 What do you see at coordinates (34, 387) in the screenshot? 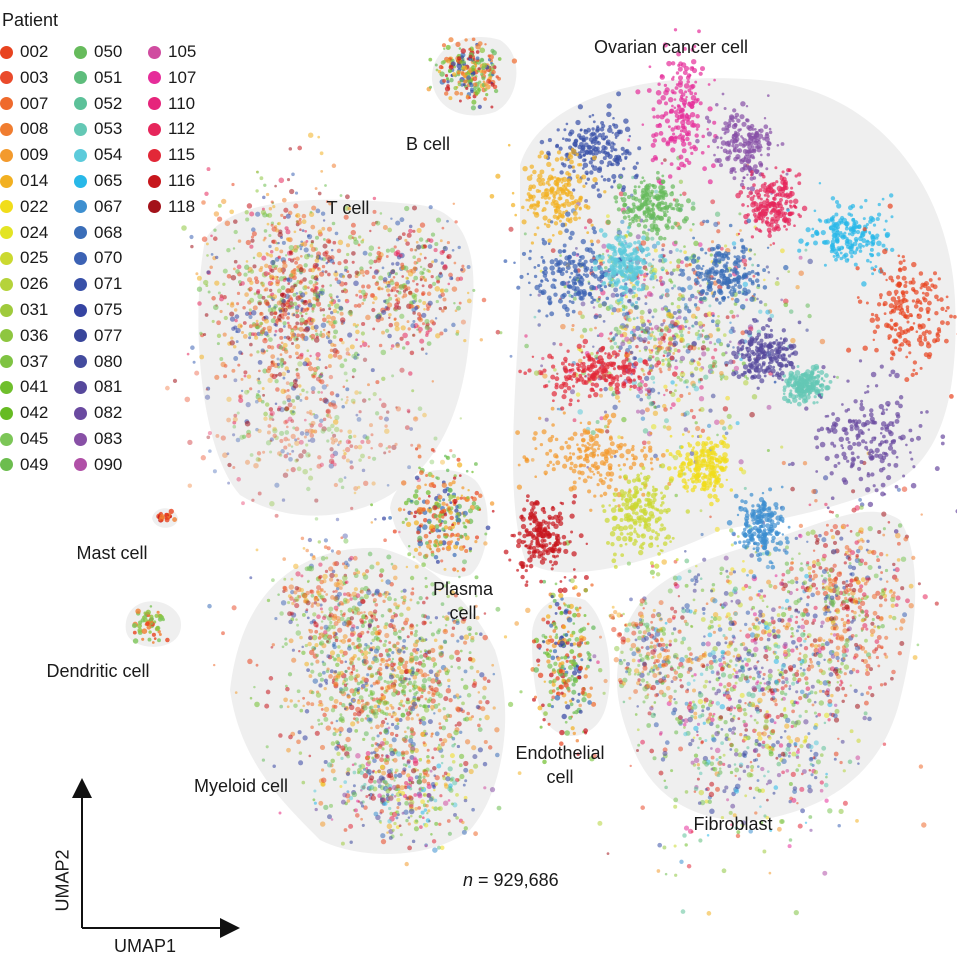
I see `legend-label: 041` at bounding box center [34, 387].